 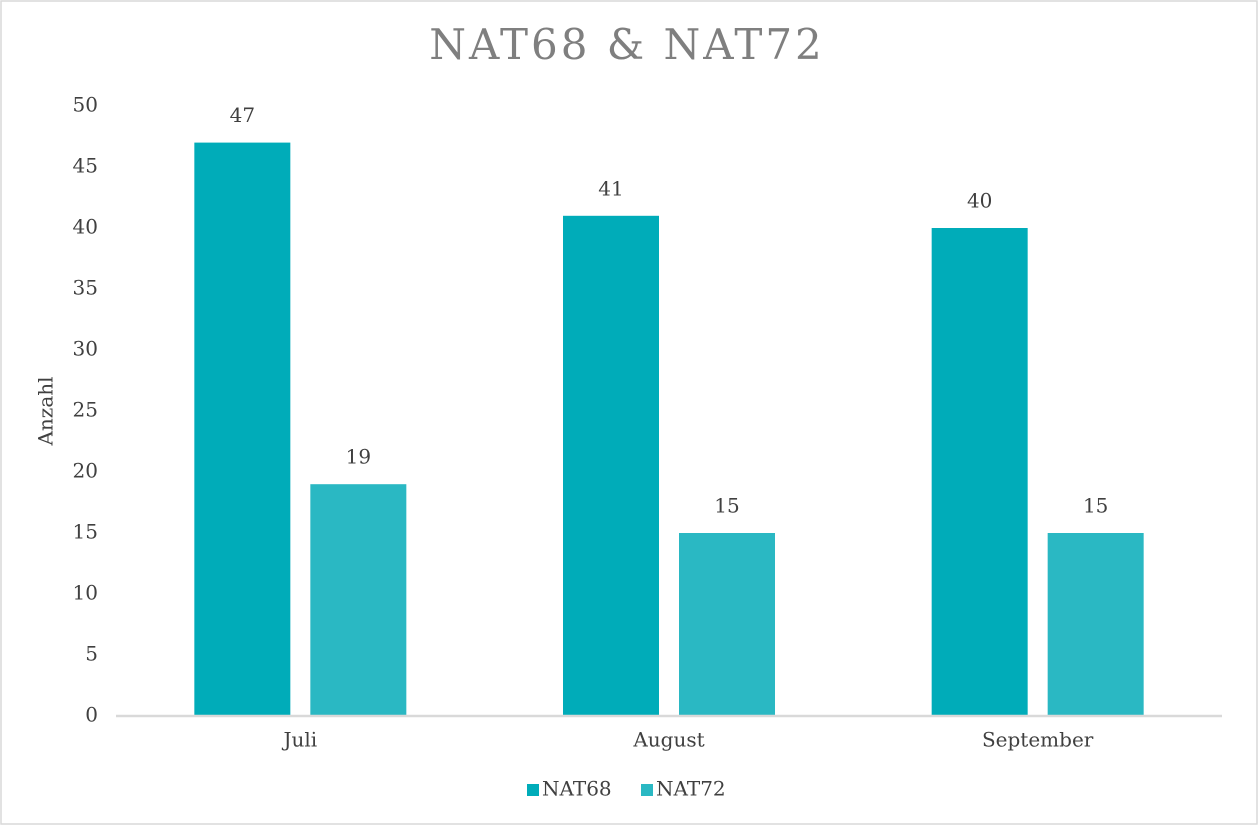 What do you see at coordinates (85, 288) in the screenshot?
I see `y-tick-label: 35` at bounding box center [85, 288].